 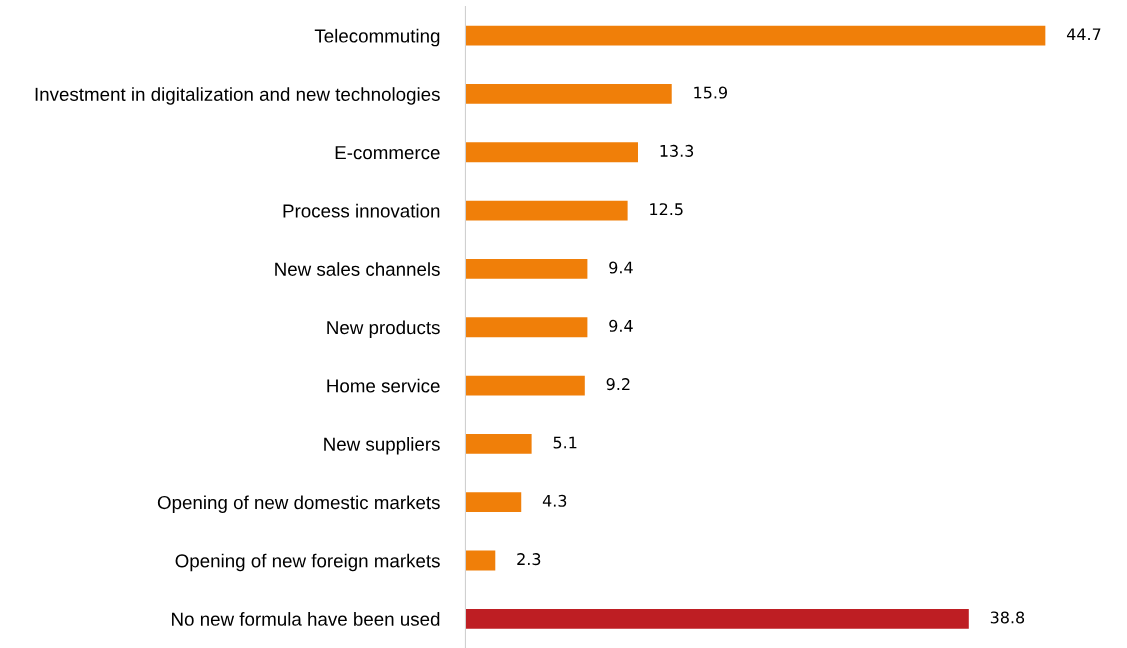 What do you see at coordinates (1083, 34) in the screenshot?
I see `data-label: 44.7` at bounding box center [1083, 34].